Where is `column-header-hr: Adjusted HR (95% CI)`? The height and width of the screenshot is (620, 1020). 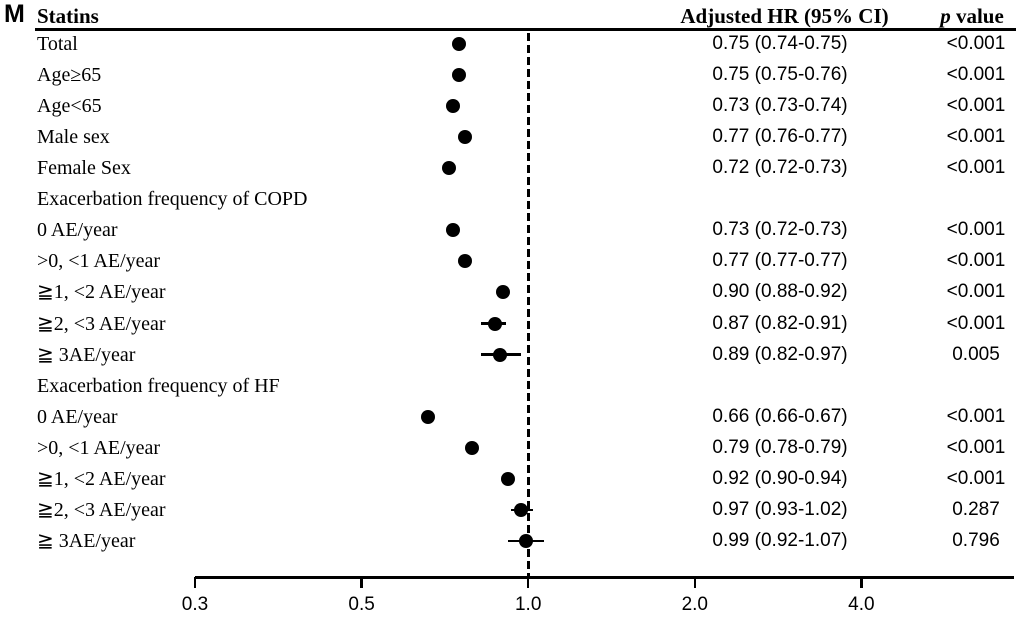
column-header-hr: Adjusted HR (95% CI) is located at coordinates (784, 16).